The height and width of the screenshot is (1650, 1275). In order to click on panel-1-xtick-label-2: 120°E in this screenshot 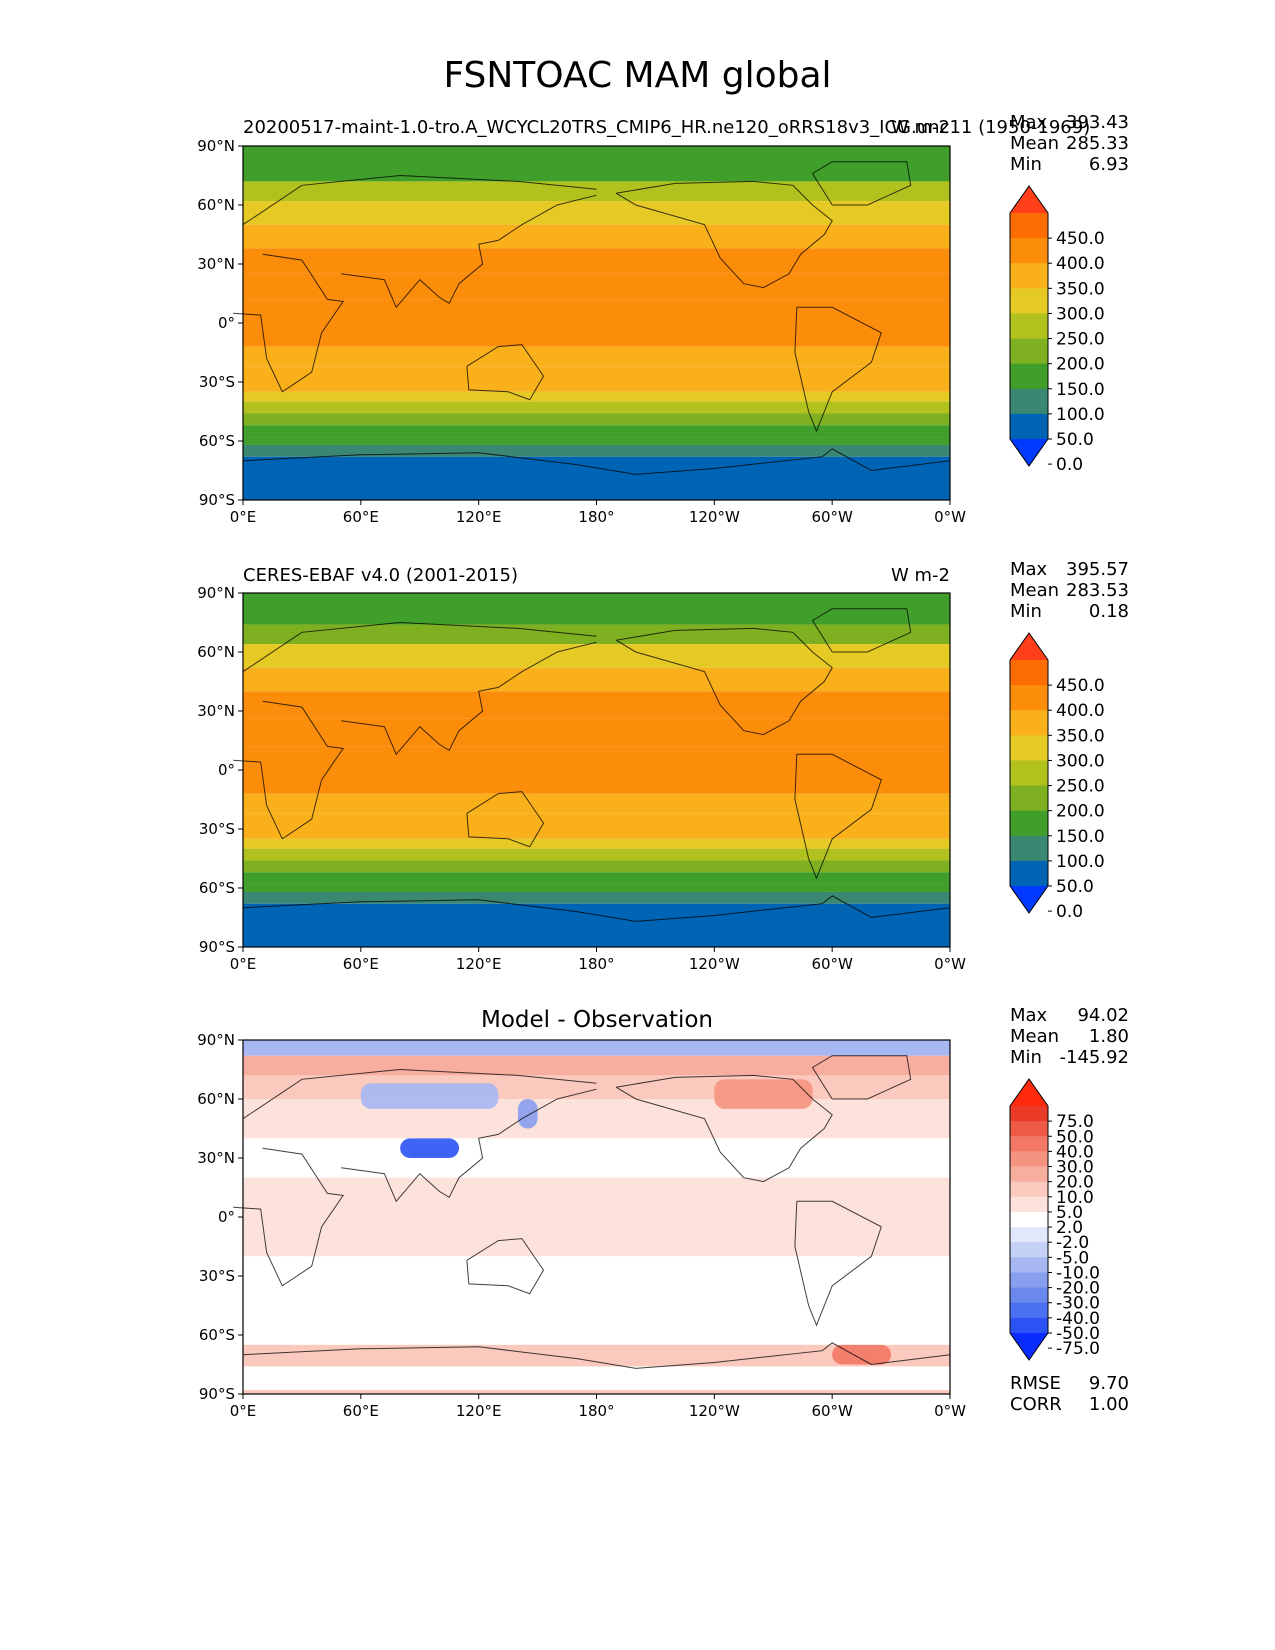, I will do `click(479, 517)`.